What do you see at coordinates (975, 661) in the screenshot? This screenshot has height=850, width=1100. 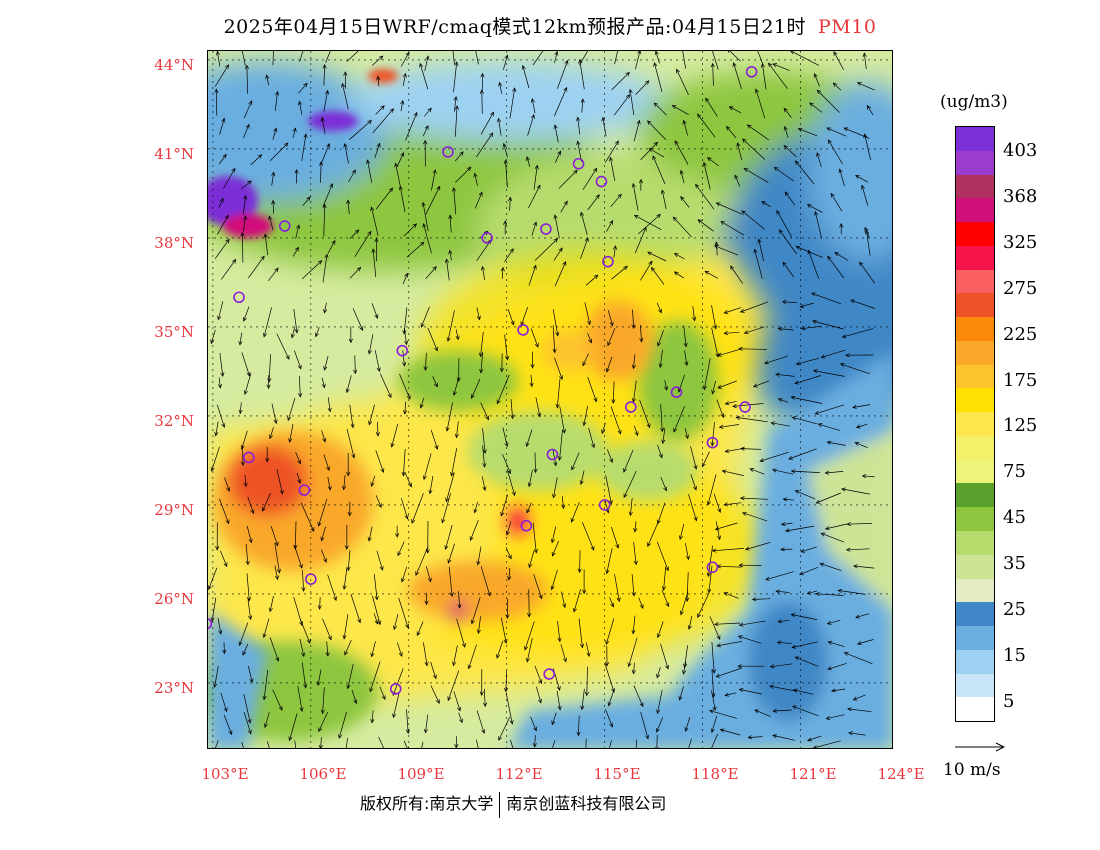 I see `legend-swatch` at bounding box center [975, 661].